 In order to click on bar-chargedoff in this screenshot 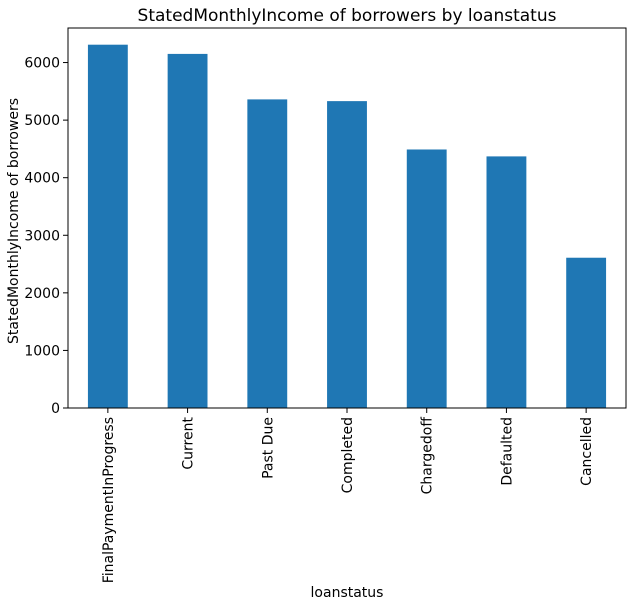, I will do `click(426, 278)`.